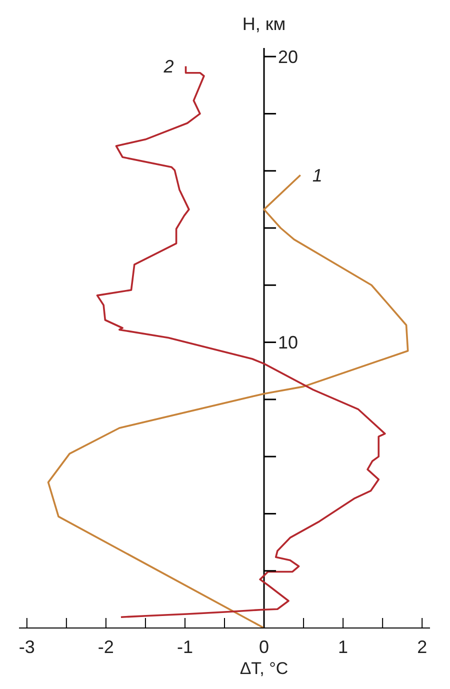  What do you see at coordinates (264, 668) in the screenshot?
I see `x-axis-title: ΔT, °C` at bounding box center [264, 668].